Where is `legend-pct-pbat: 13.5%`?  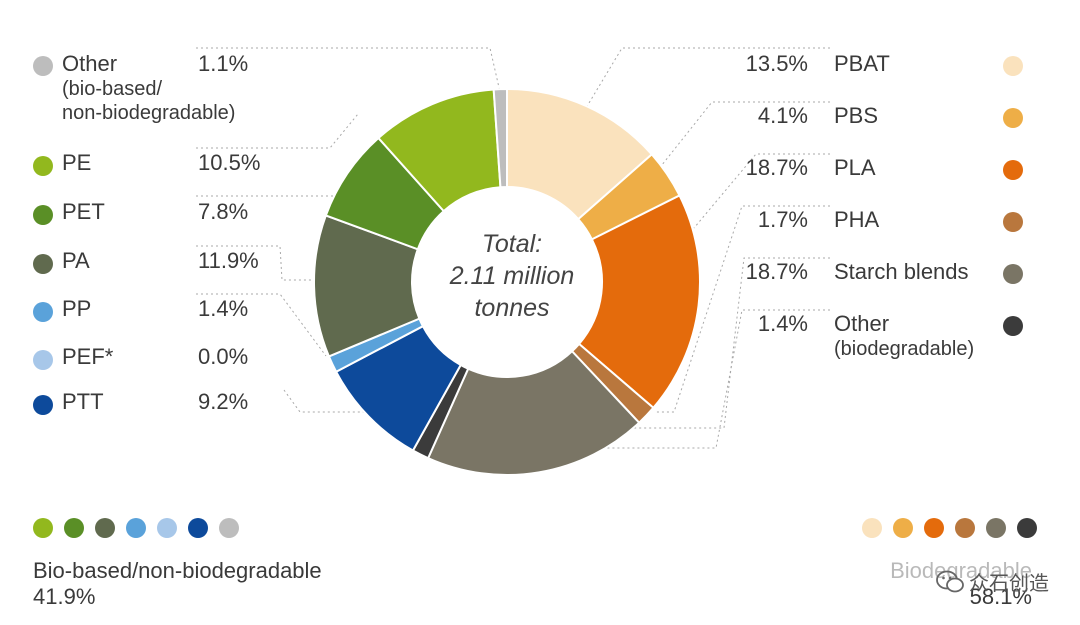
legend-pct-pbat: 13.5% is located at coordinates (776, 63).